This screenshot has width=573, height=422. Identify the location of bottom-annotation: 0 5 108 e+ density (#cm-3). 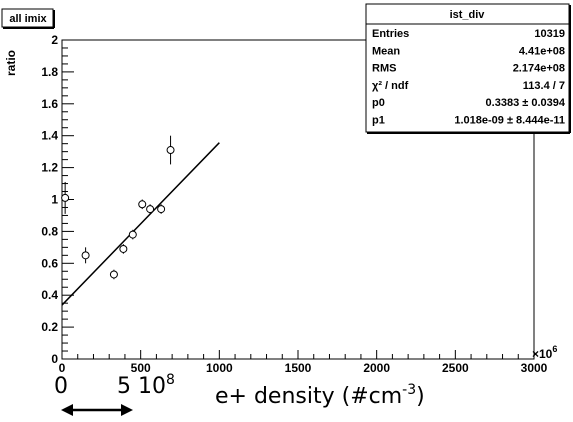
(239, 394).